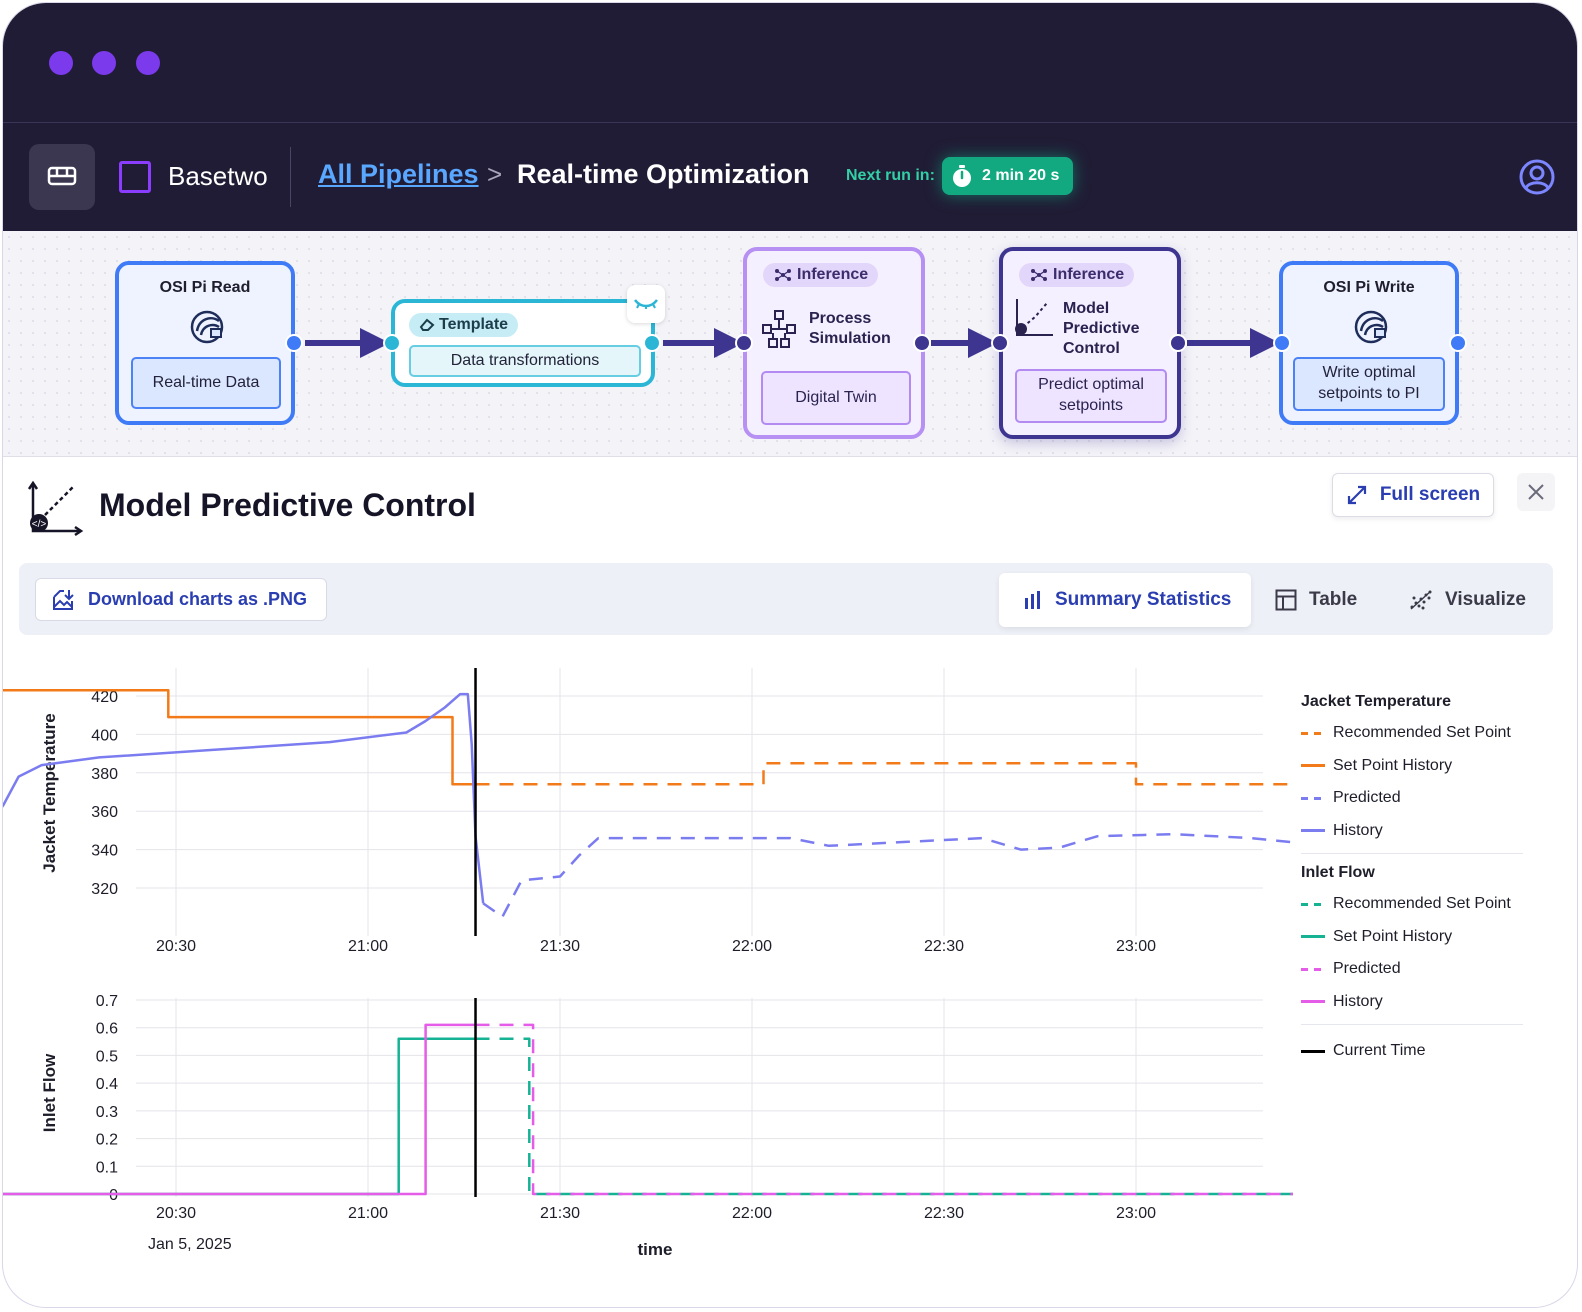 The height and width of the screenshot is (1312, 1582). What do you see at coordinates (752, 946) in the screenshot?
I see `x-tick-label: 22:00` at bounding box center [752, 946].